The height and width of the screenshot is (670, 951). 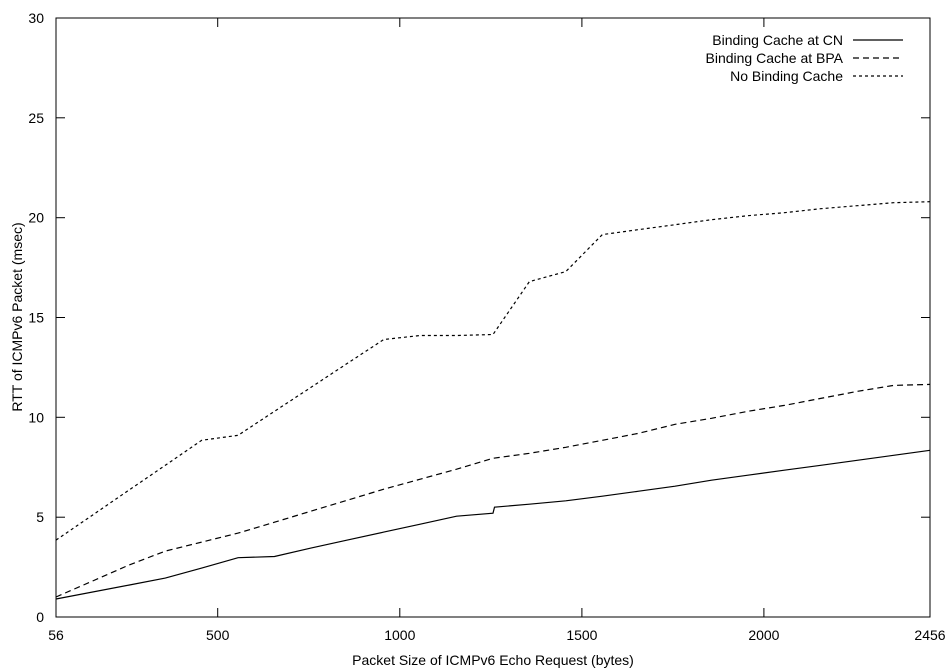 What do you see at coordinates (56, 635) in the screenshot?
I see `x-tick-label: 56` at bounding box center [56, 635].